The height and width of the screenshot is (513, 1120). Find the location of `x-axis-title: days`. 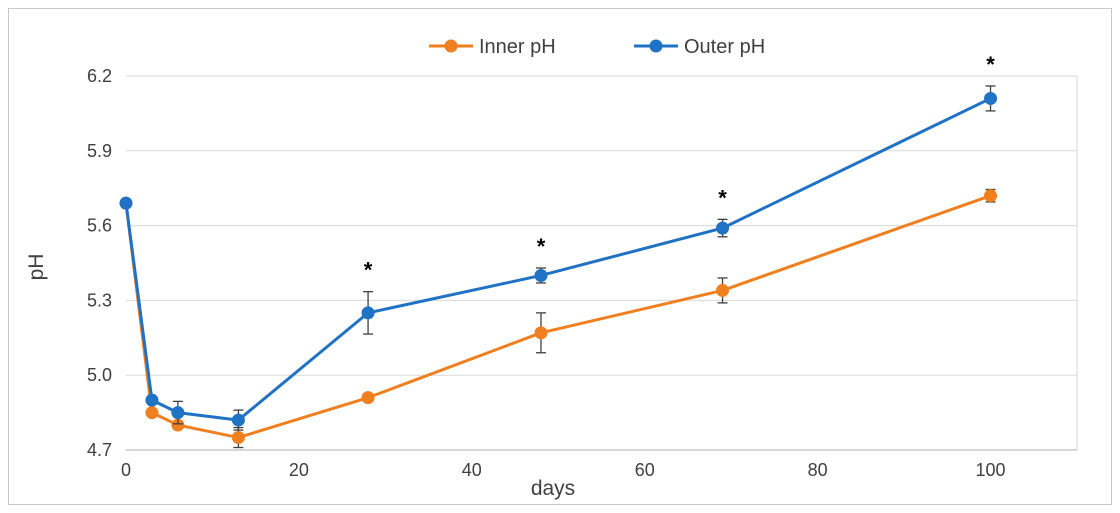

x-axis-title: days is located at coordinates (553, 488).